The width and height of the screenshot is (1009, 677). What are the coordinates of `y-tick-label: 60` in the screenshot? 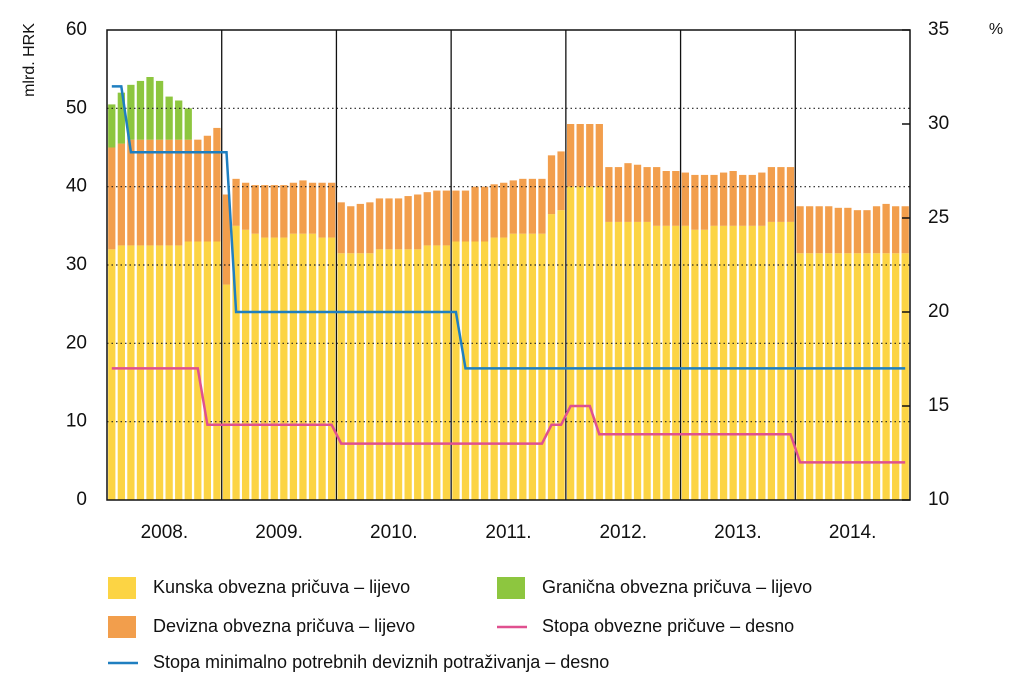 It's located at (76, 29).